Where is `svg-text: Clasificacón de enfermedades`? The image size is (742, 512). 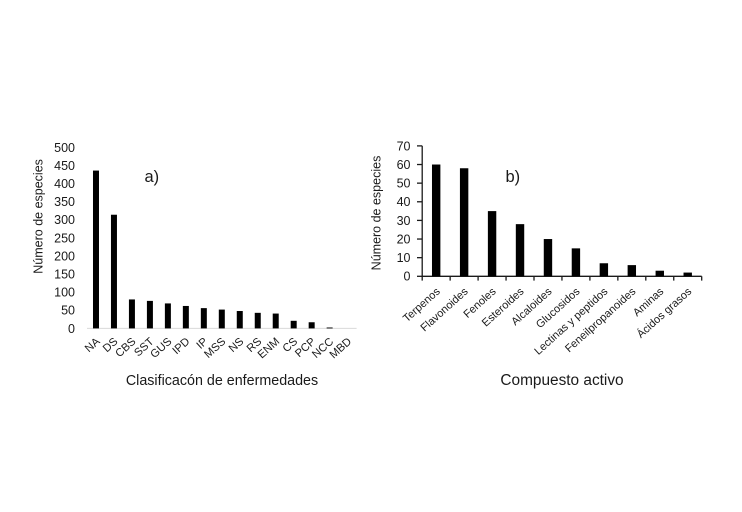
svg-text: Clasificacón de enfermedades is located at coordinates (222, 381).